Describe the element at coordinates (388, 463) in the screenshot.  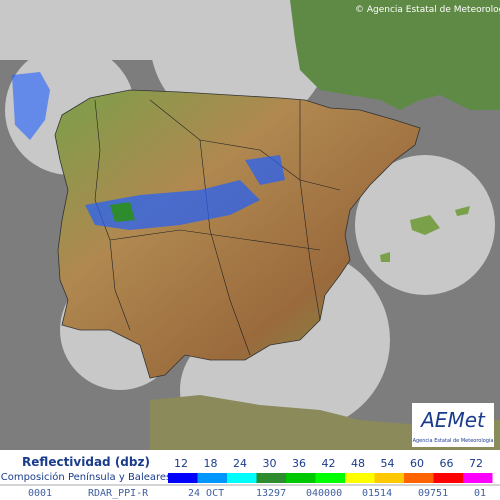
I see `scale-label: 54` at that location.